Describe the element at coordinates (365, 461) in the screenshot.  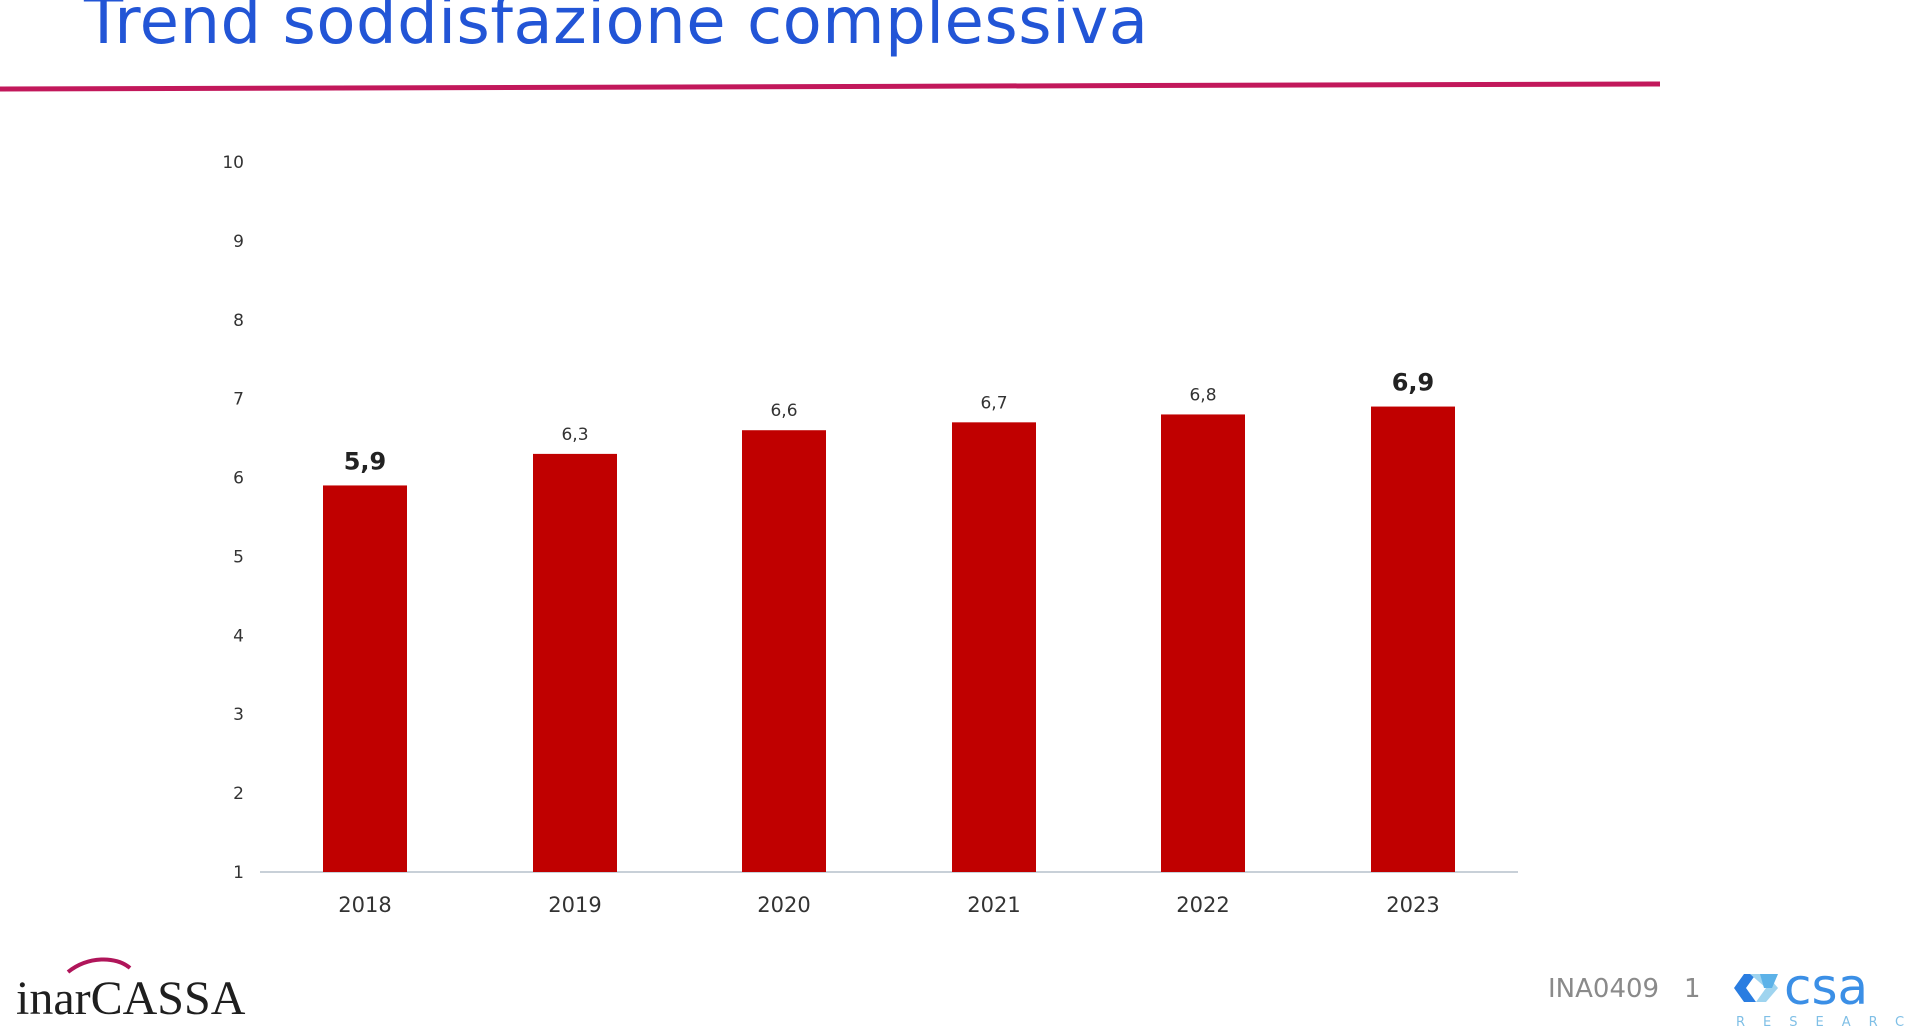
I see `data-label-2018: 5,9` at that location.